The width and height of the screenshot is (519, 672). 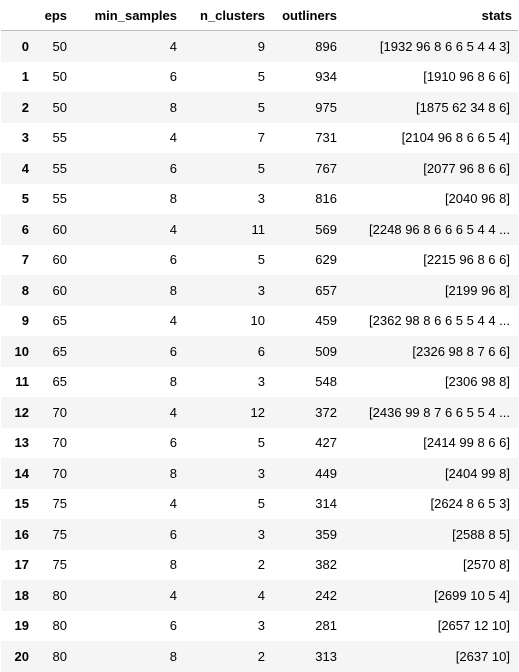 I want to click on cell-n-clusters: 12, so click(x=257, y=412).